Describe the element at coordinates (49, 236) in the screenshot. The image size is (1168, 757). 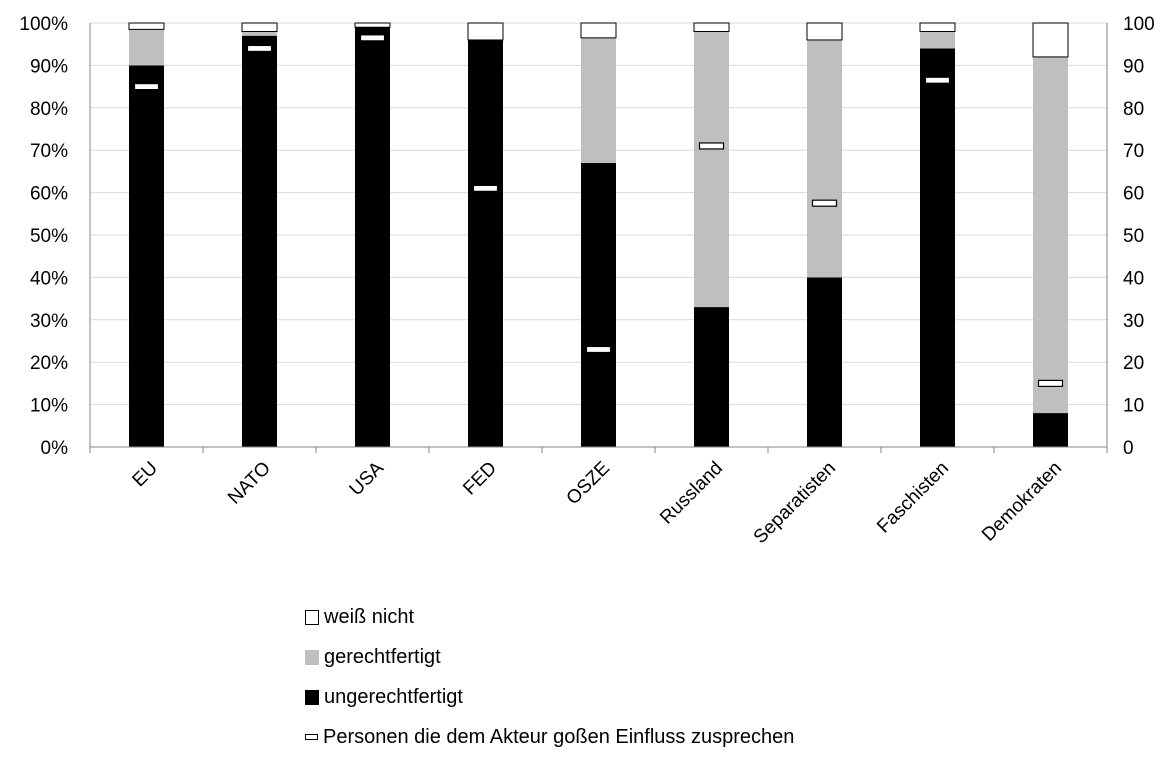
I see `left-tick-label: 50%` at that location.